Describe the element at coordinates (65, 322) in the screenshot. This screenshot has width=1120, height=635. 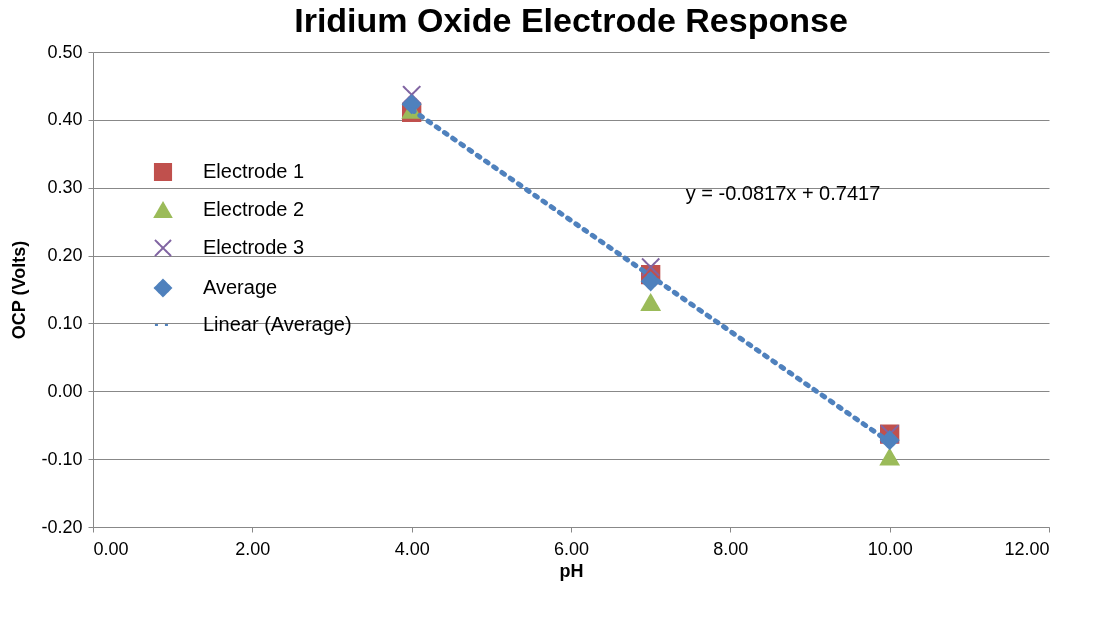
I see `y-tick-label: 0.10` at that location.